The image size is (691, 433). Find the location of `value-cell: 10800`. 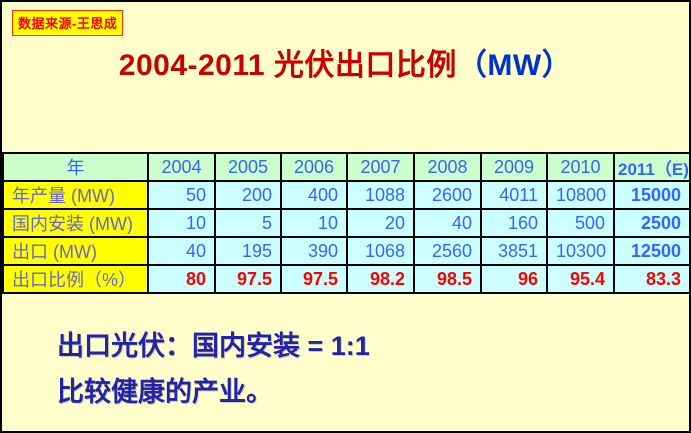

value-cell: 10800 is located at coordinates (580, 195).